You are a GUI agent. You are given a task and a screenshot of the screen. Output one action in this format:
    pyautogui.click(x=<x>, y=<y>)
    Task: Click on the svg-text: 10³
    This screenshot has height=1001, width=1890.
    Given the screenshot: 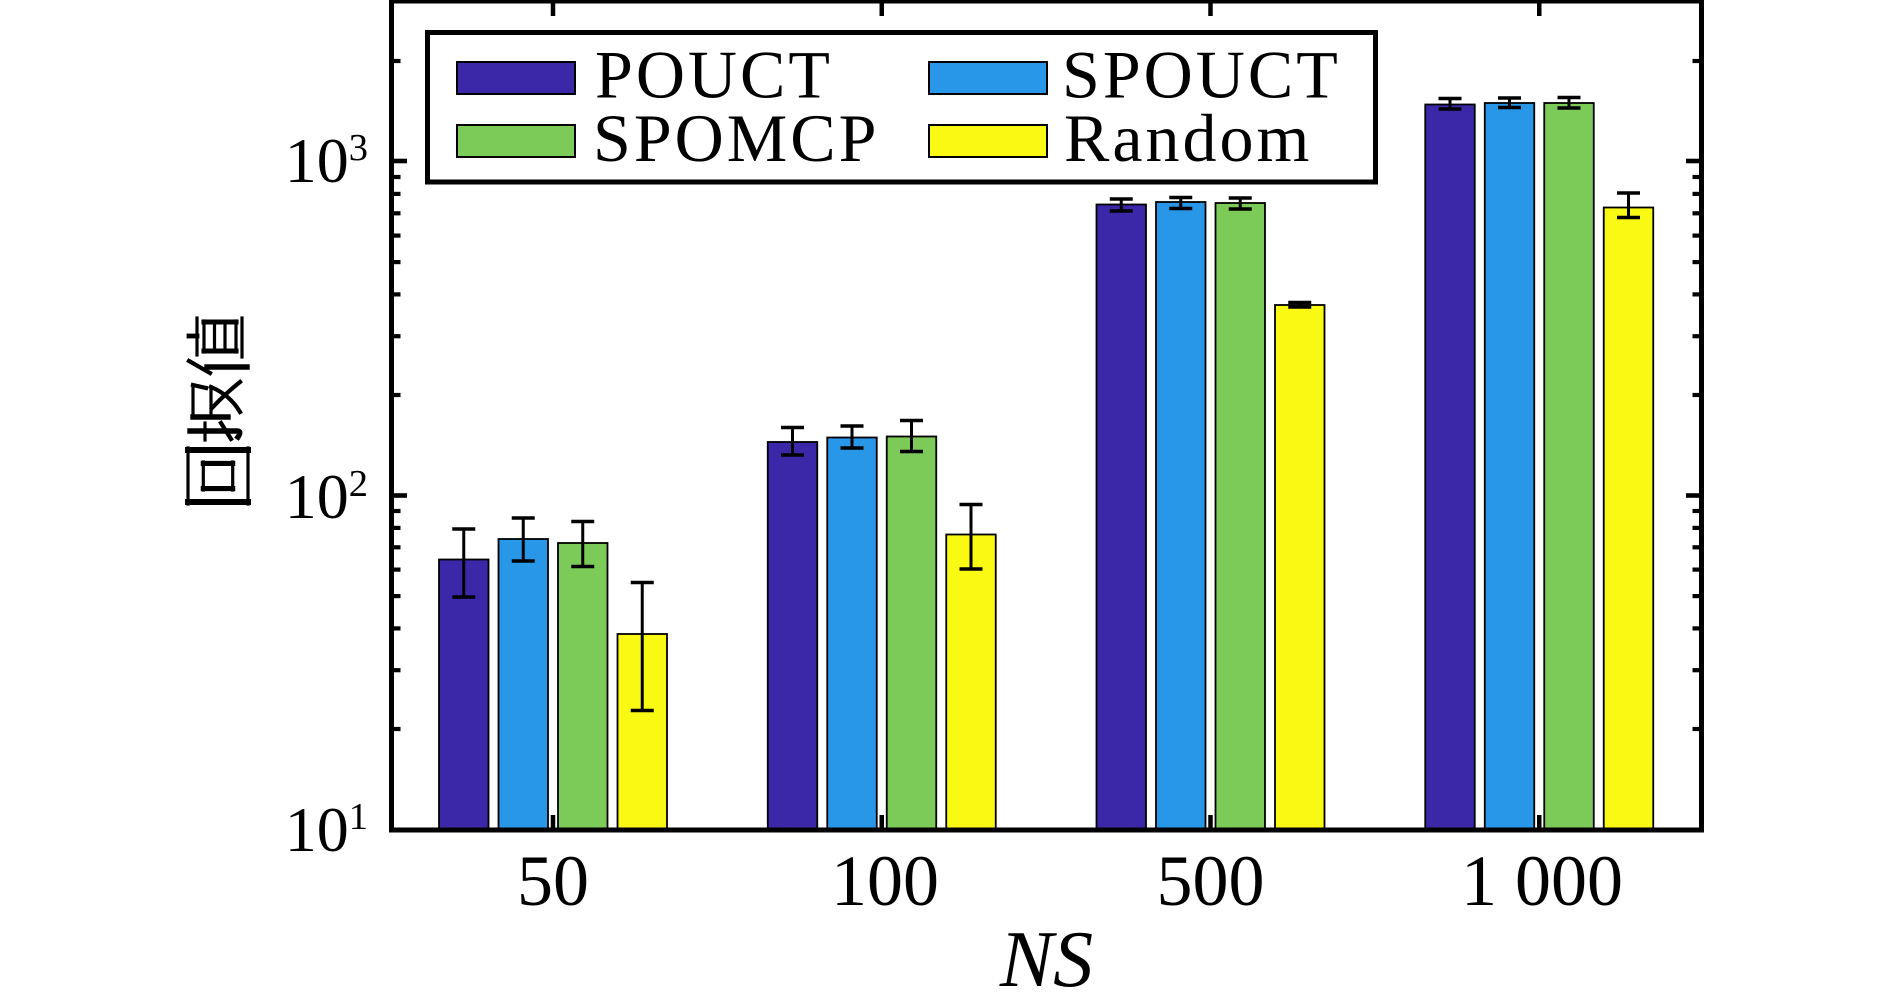 What is the action you would take?
    pyautogui.click(x=326, y=160)
    